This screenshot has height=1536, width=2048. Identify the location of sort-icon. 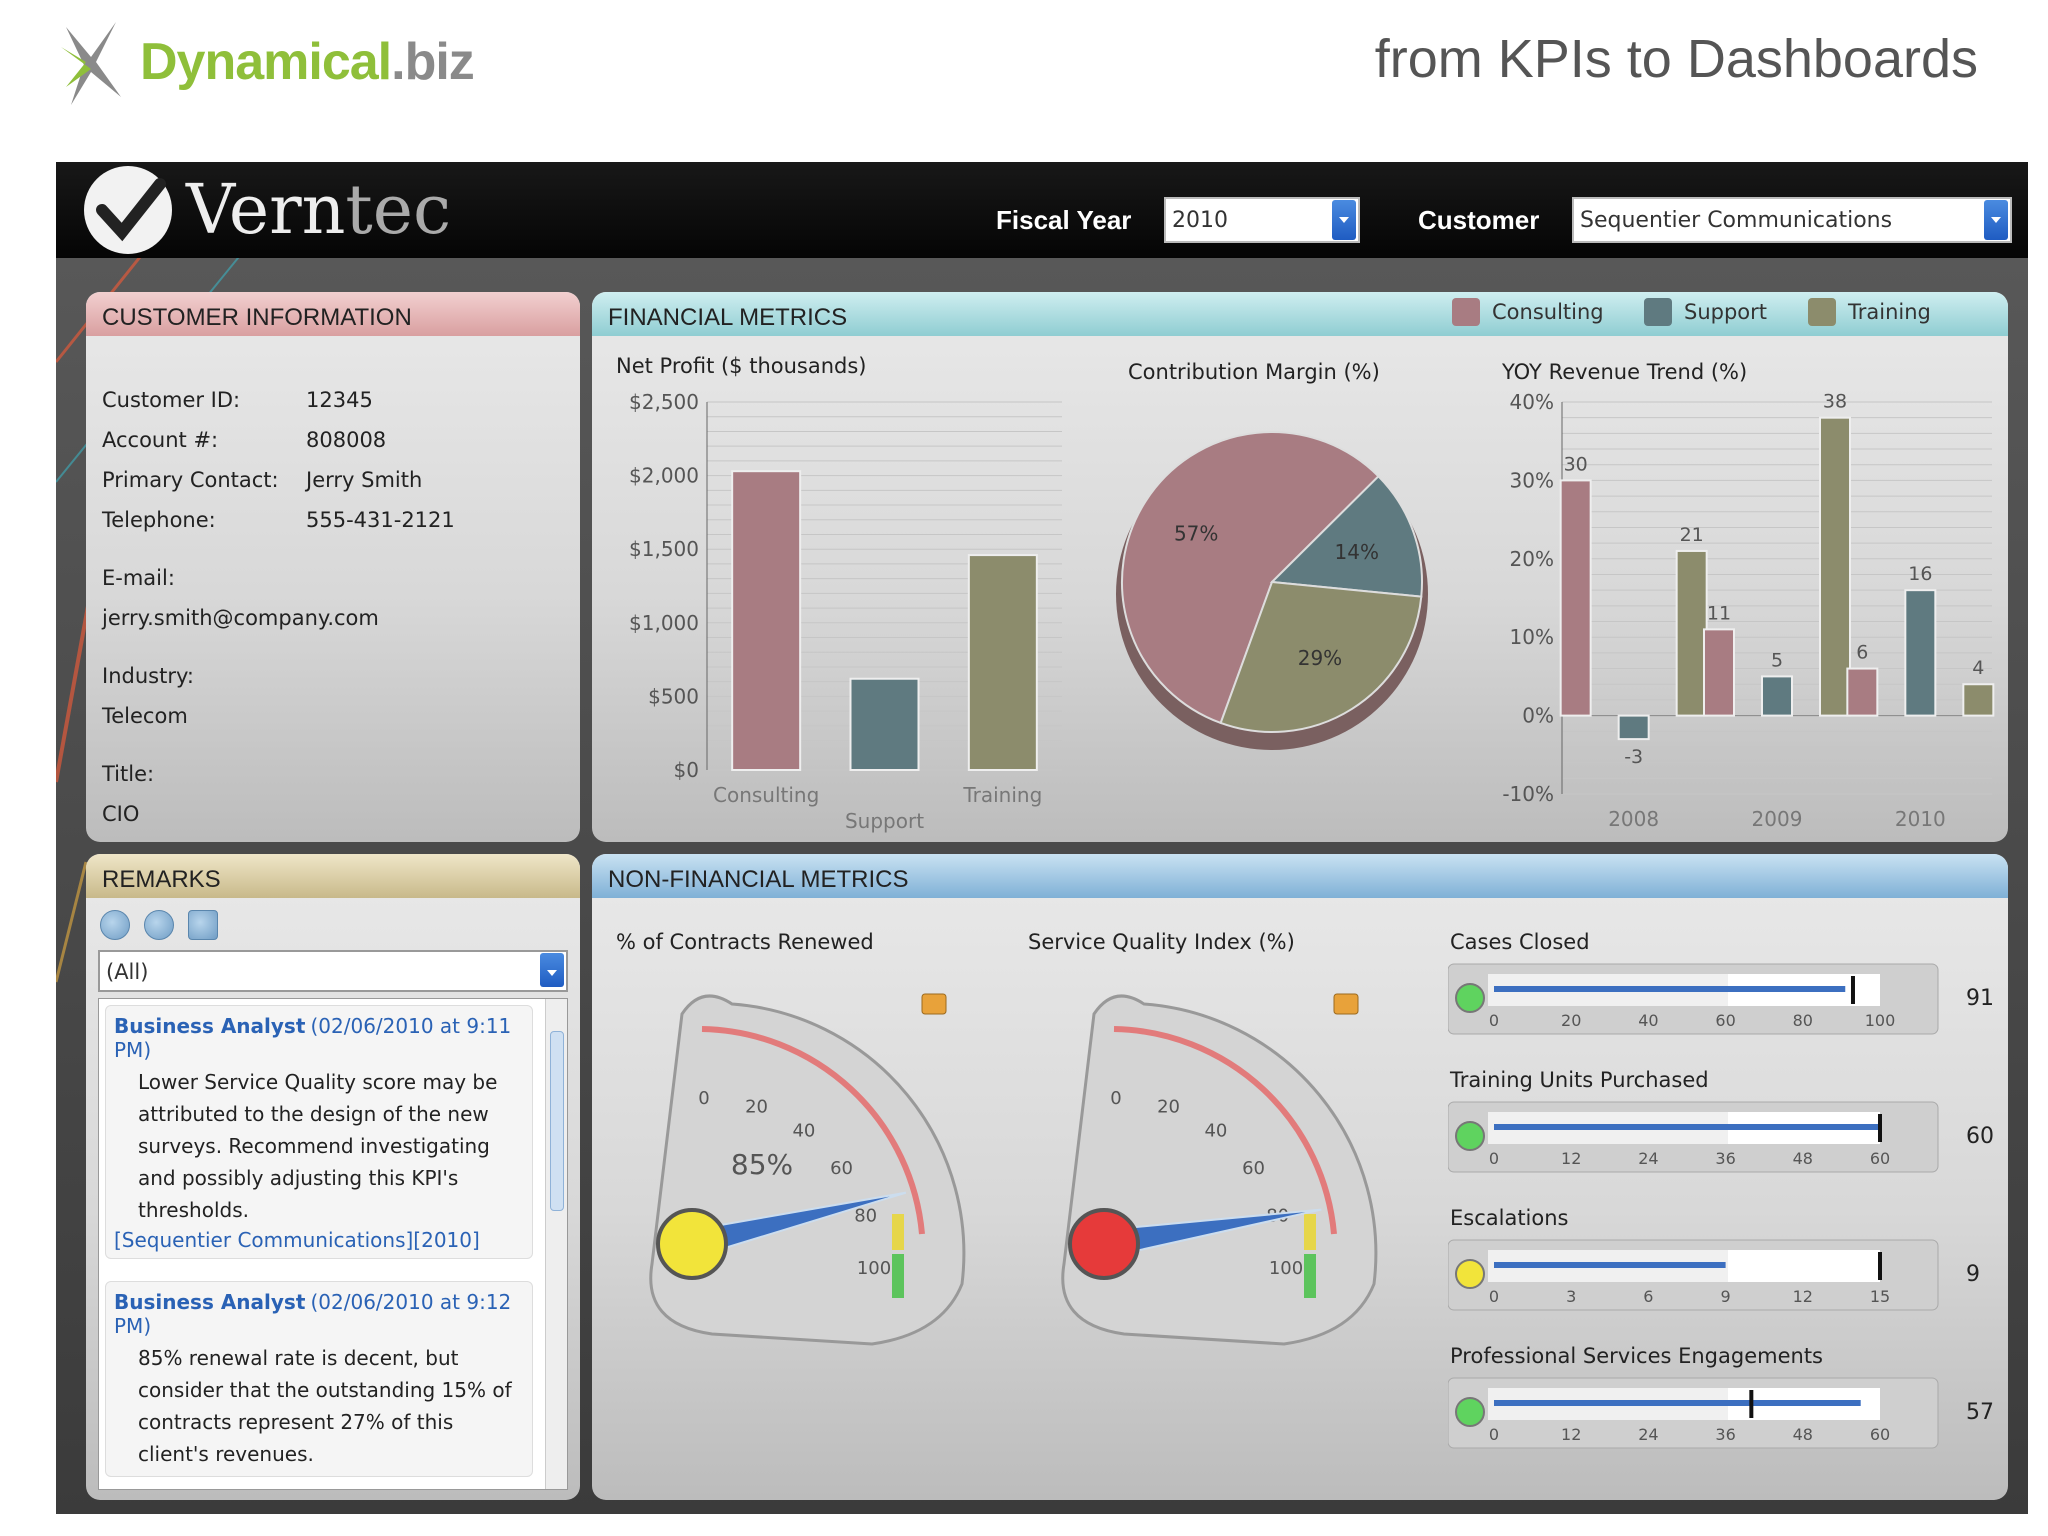
(203, 925).